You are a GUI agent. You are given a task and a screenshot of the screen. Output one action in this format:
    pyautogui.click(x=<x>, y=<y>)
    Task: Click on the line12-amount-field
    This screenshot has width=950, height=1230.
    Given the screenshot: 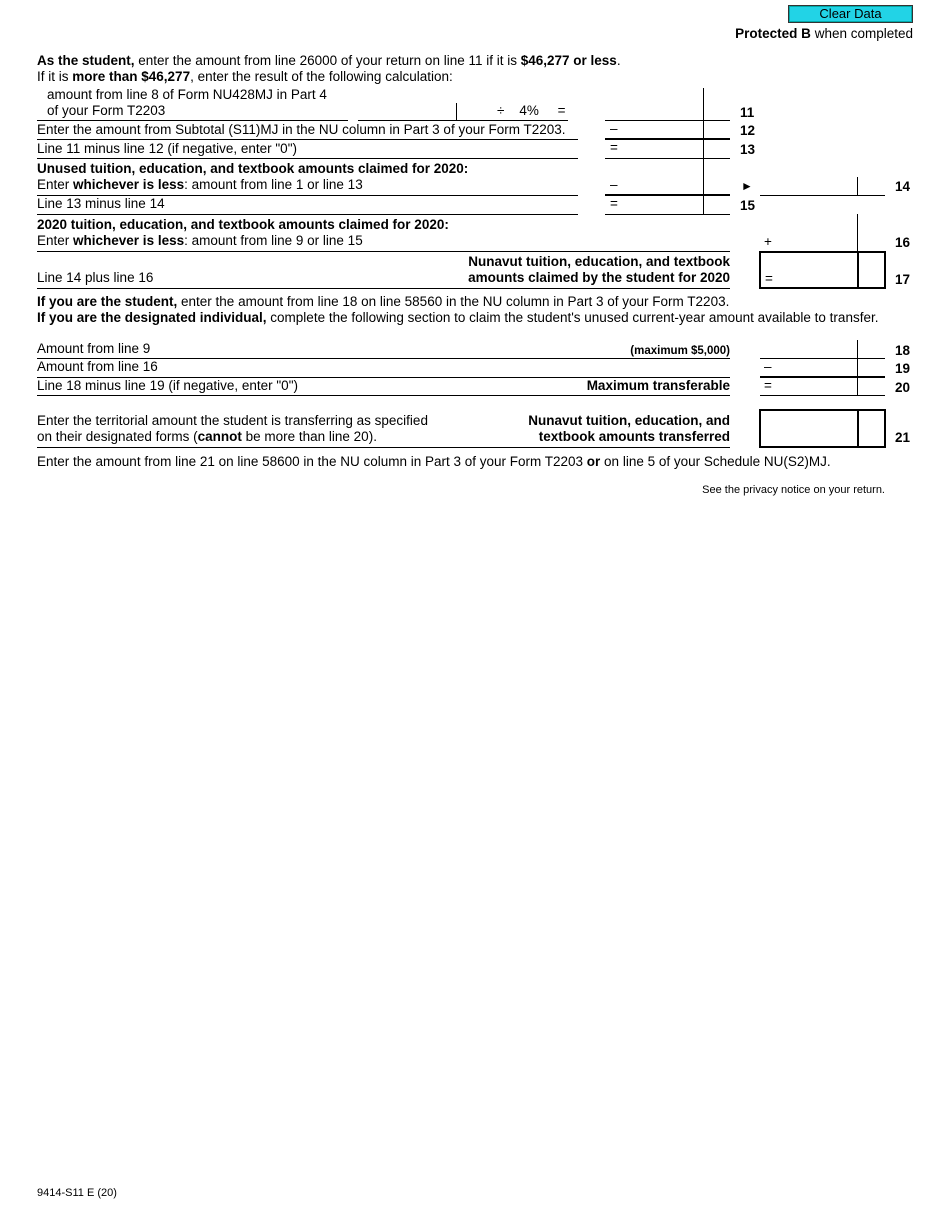 What is the action you would take?
    pyautogui.click(x=667, y=130)
    